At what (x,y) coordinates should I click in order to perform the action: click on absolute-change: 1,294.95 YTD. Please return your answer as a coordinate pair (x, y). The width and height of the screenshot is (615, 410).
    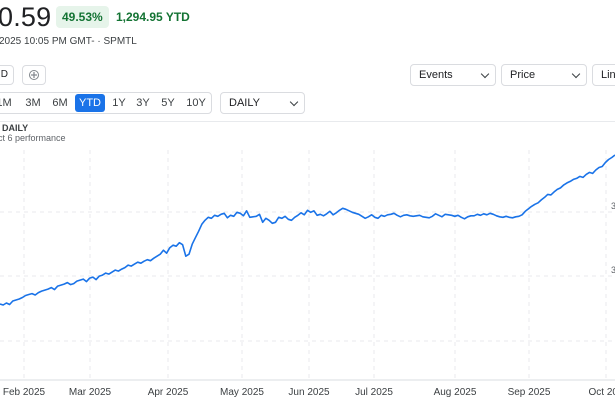
    Looking at the image, I should click on (153, 17).